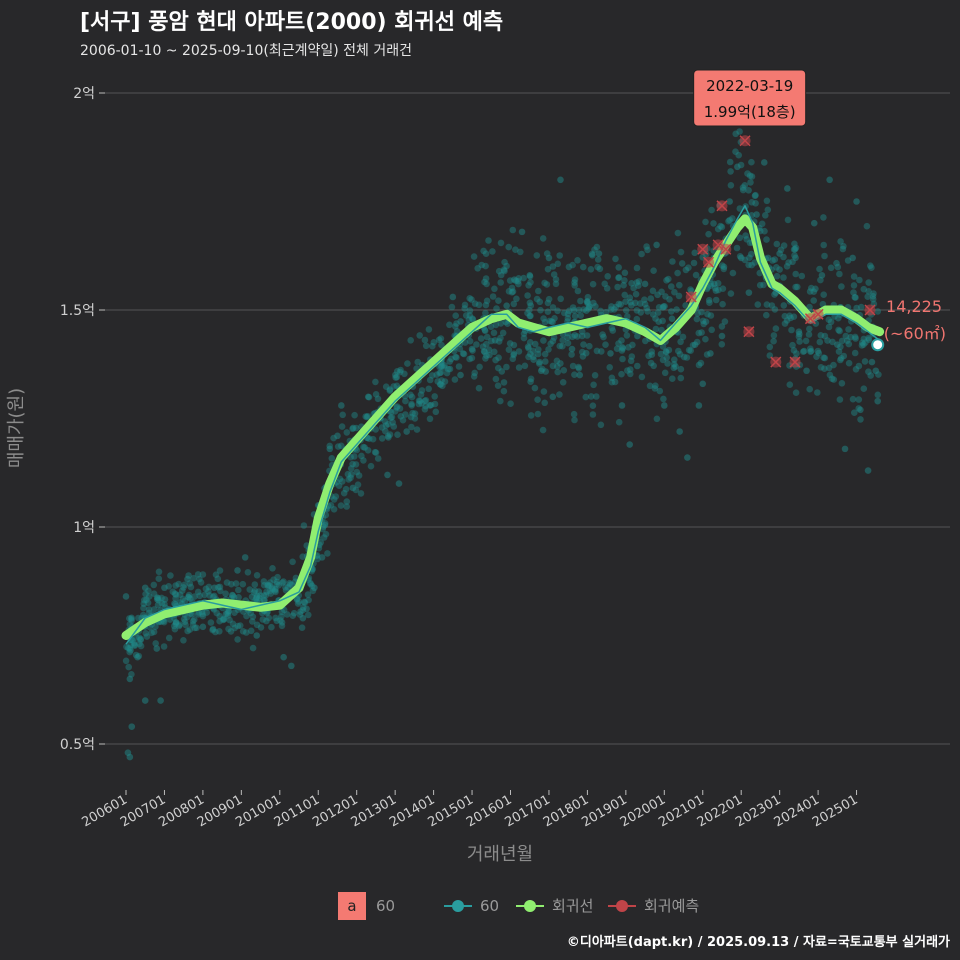 The width and height of the screenshot is (960, 960). Describe the element at coordinates (750, 112) in the screenshot. I see `max-price-value: 1.99억(18층)` at that location.